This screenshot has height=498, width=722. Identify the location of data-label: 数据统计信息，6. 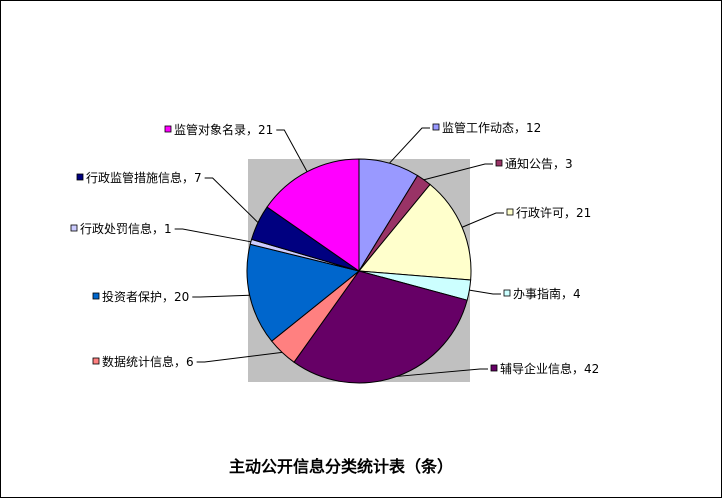
(148, 361).